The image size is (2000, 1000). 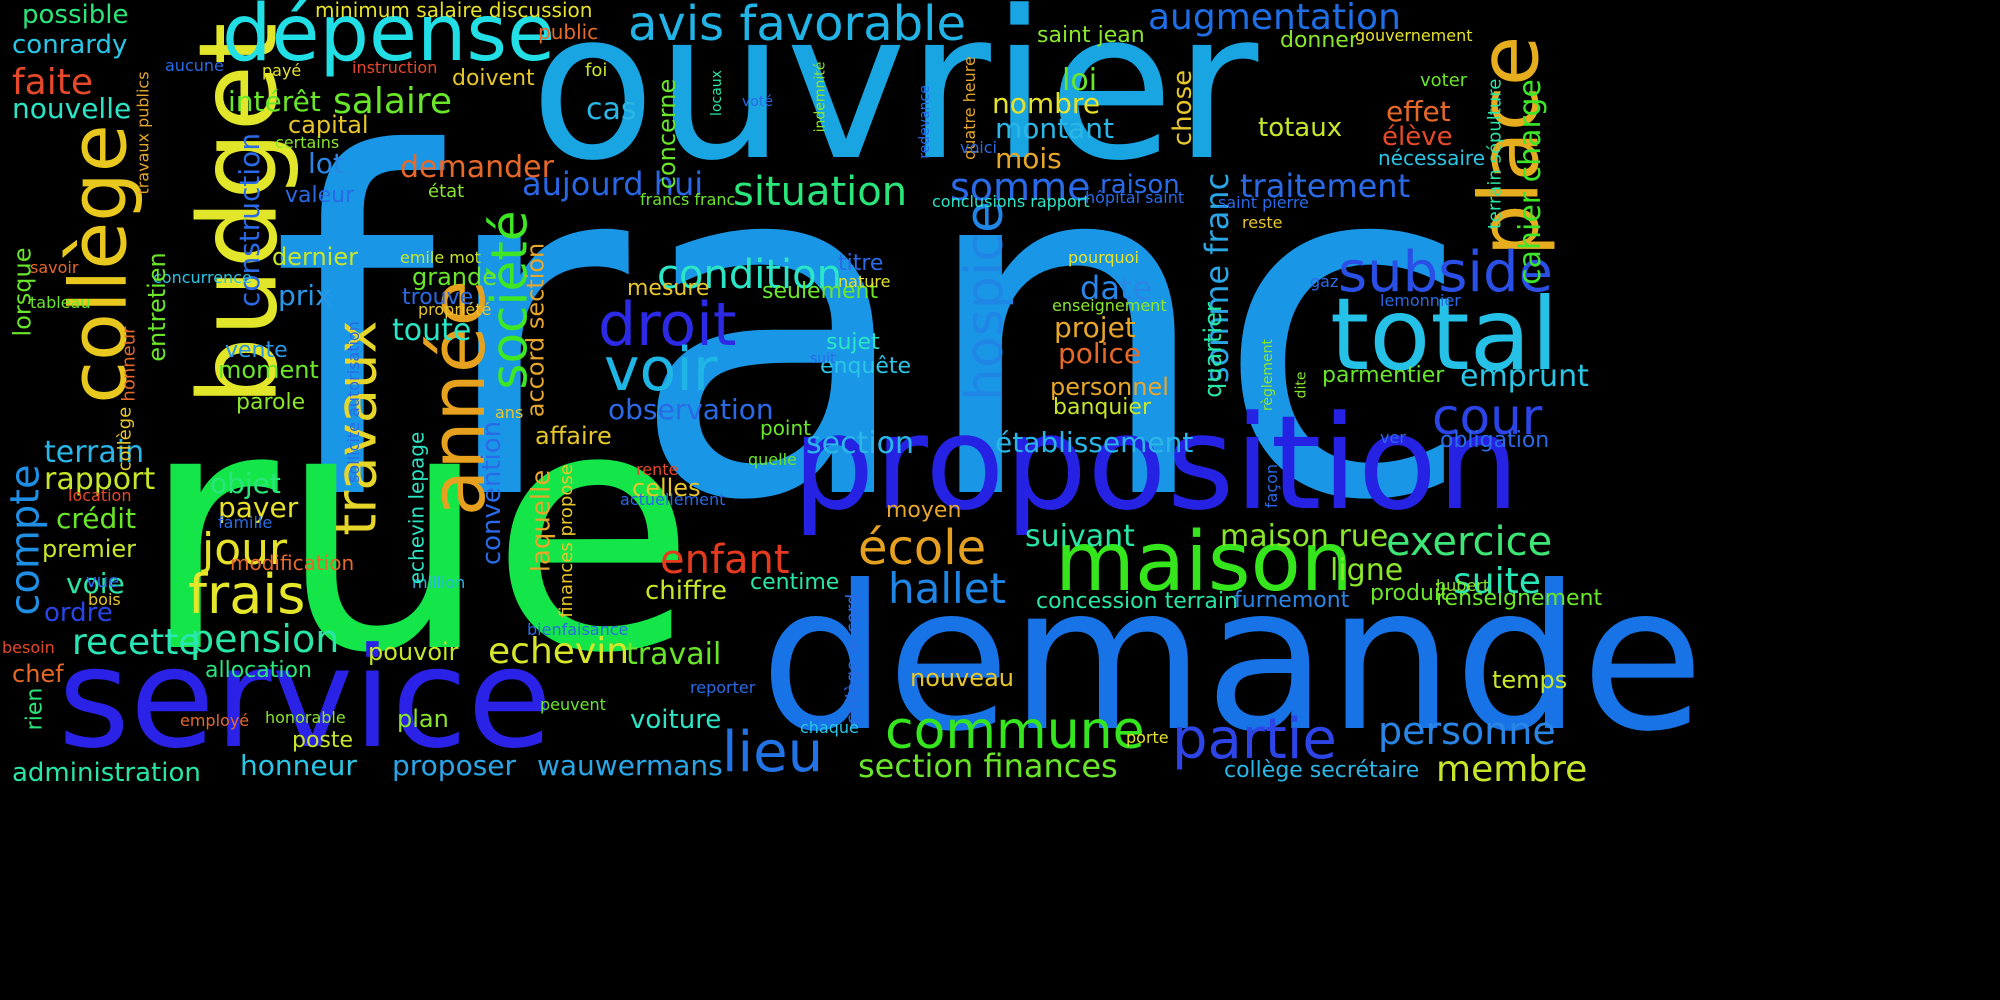 What do you see at coordinates (258, 507) in the screenshot?
I see `word-payer: payer` at bounding box center [258, 507].